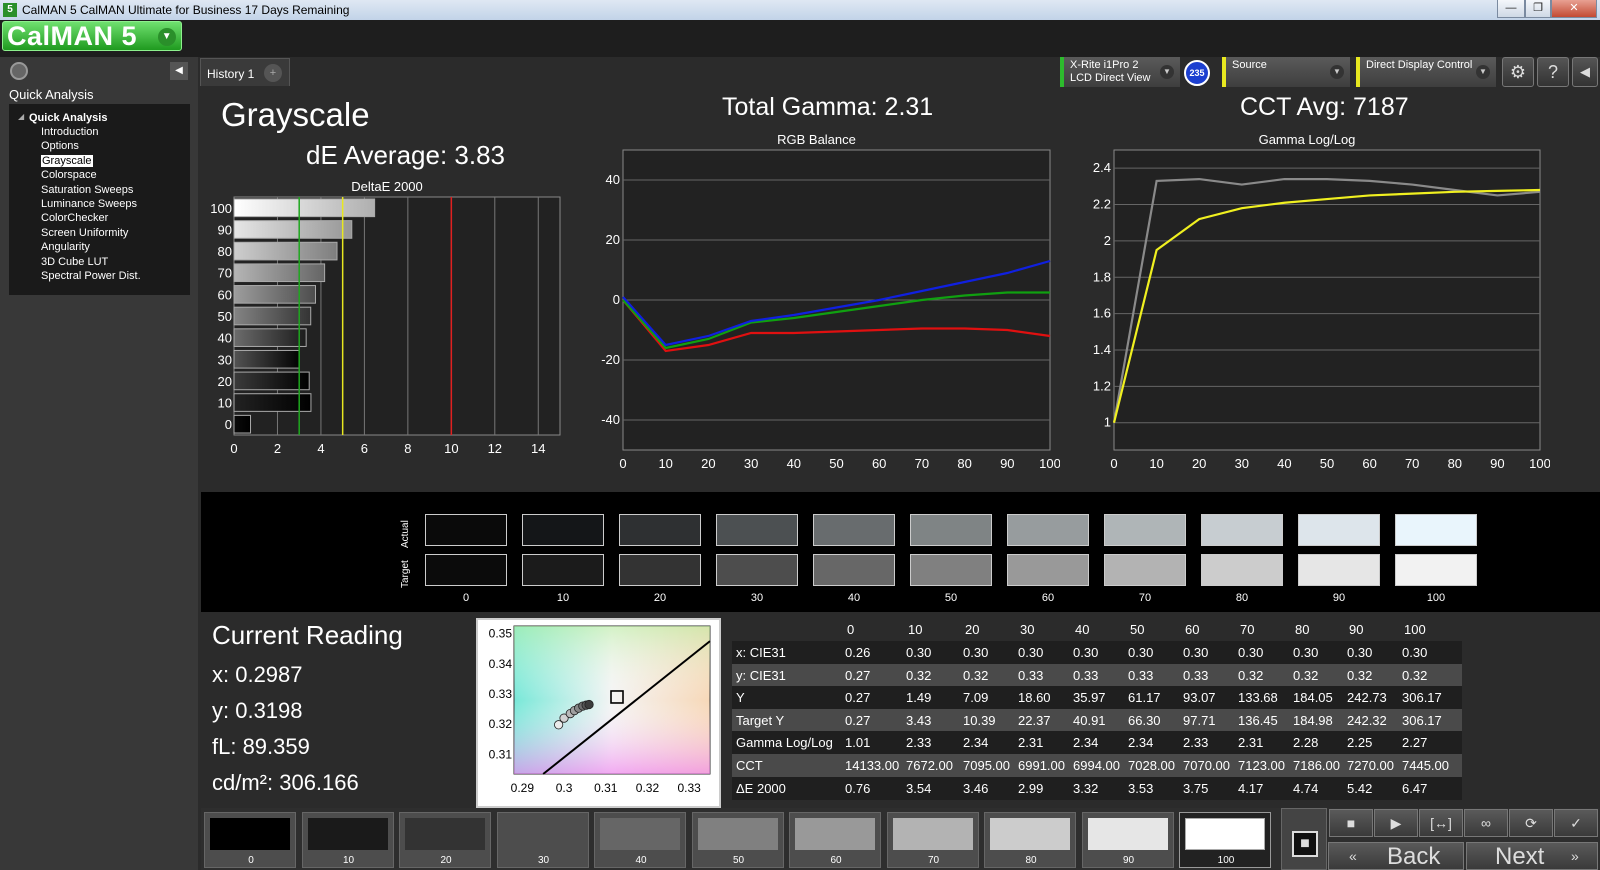  I want to click on pattern-button-40: 40, so click(640, 840).